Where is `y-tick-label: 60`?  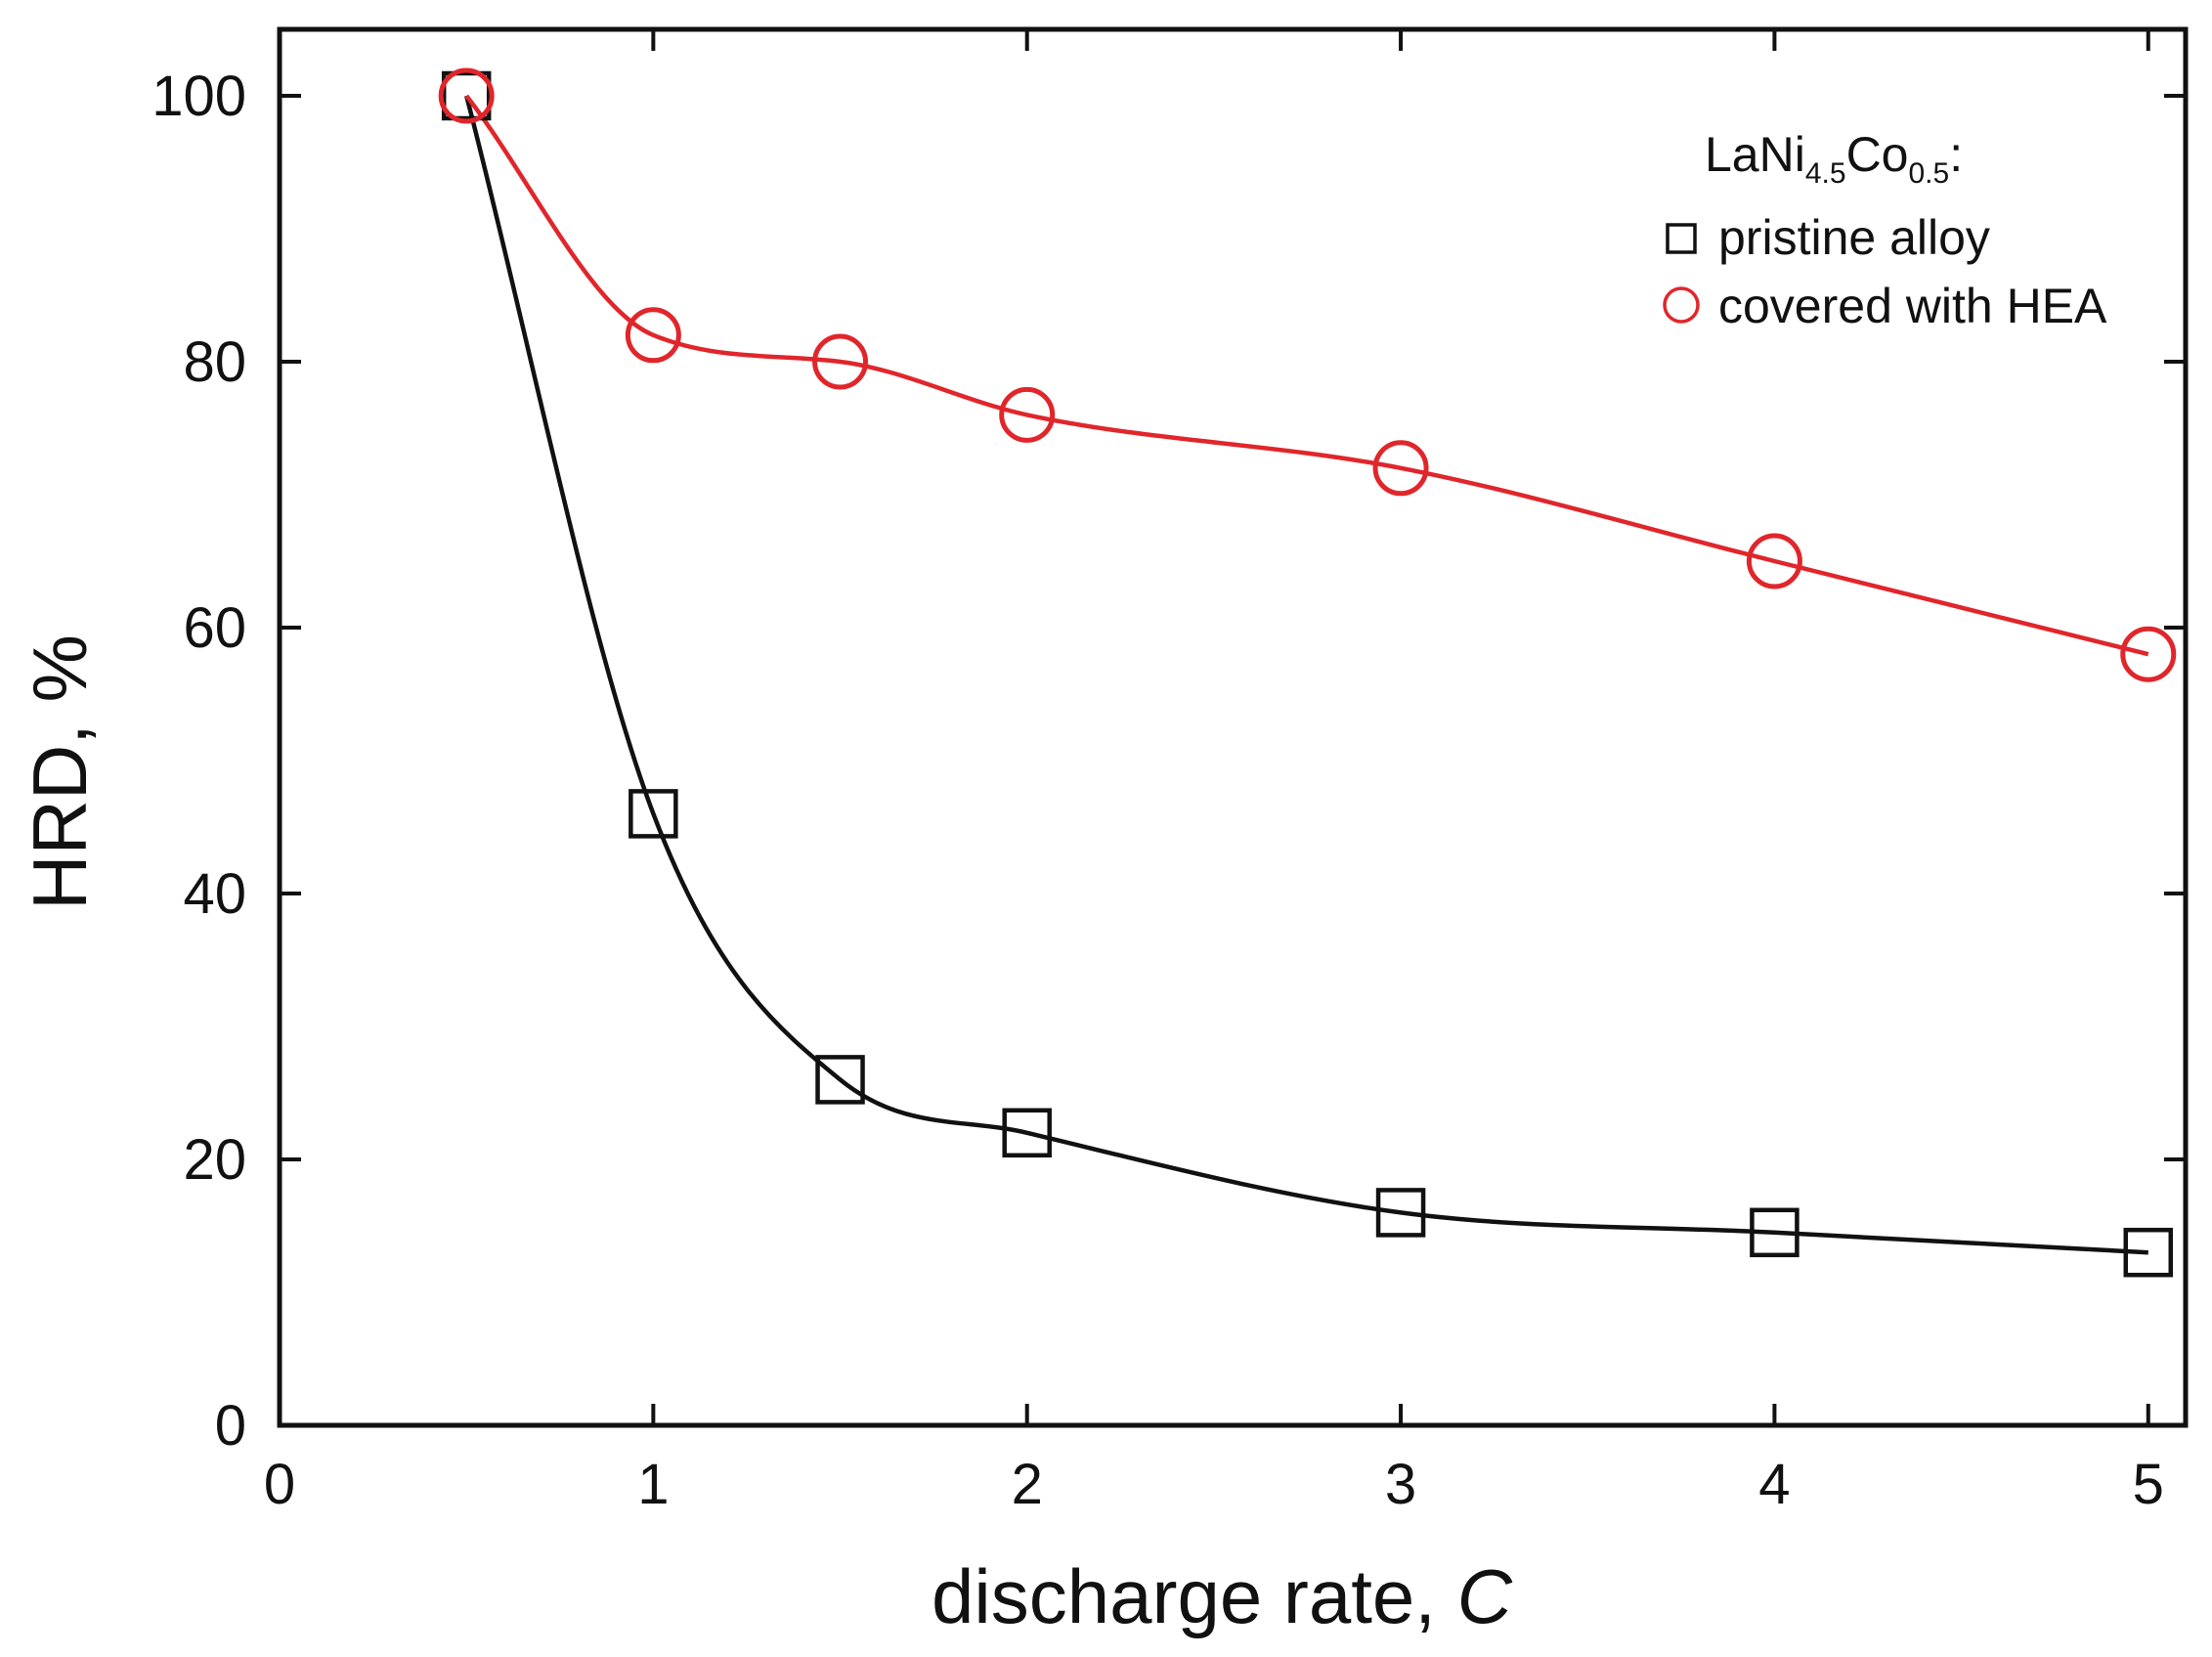 y-tick-label: 60 is located at coordinates (214, 628).